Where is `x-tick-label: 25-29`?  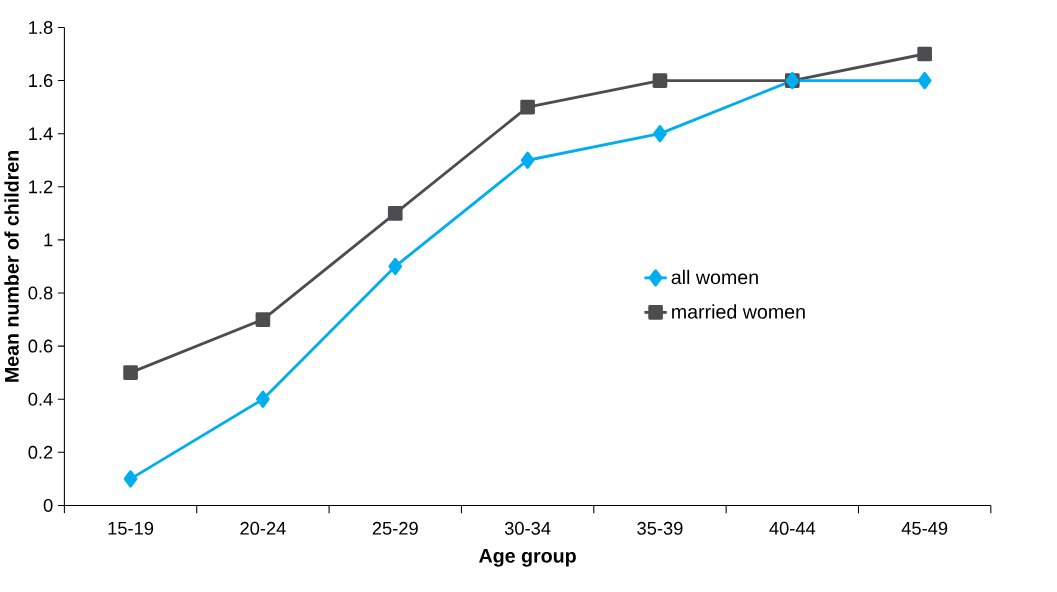 x-tick-label: 25-29 is located at coordinates (395, 528).